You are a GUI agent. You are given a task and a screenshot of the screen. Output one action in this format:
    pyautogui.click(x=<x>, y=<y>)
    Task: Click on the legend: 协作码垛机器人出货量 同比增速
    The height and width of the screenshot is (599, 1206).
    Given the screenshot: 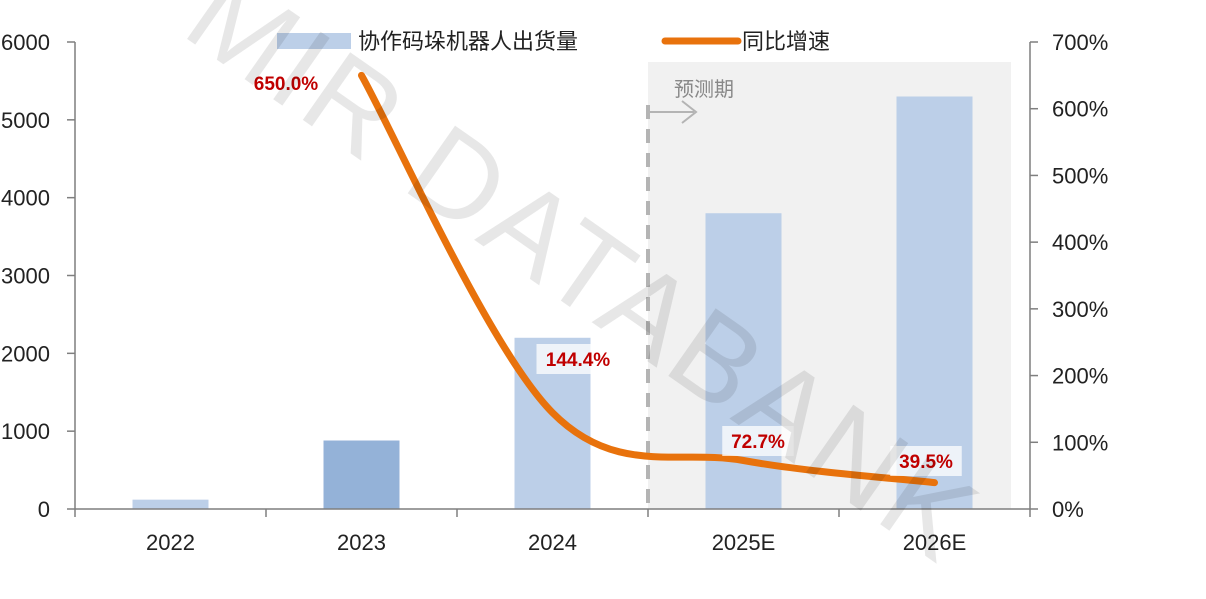 What is the action you would take?
    pyautogui.click(x=553, y=41)
    